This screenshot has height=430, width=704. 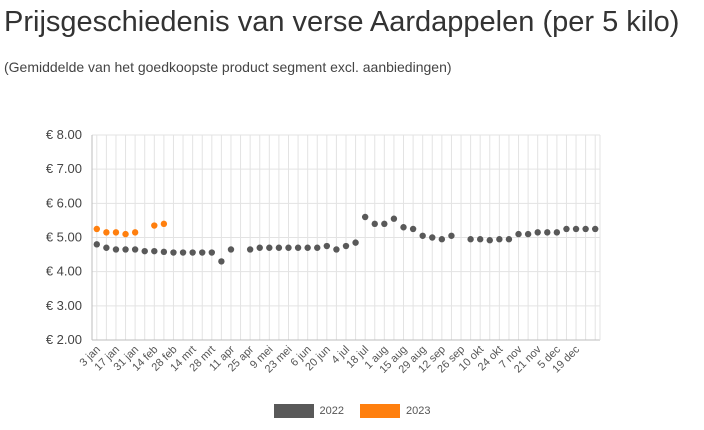 I want to click on data-points, so click(x=346, y=239).